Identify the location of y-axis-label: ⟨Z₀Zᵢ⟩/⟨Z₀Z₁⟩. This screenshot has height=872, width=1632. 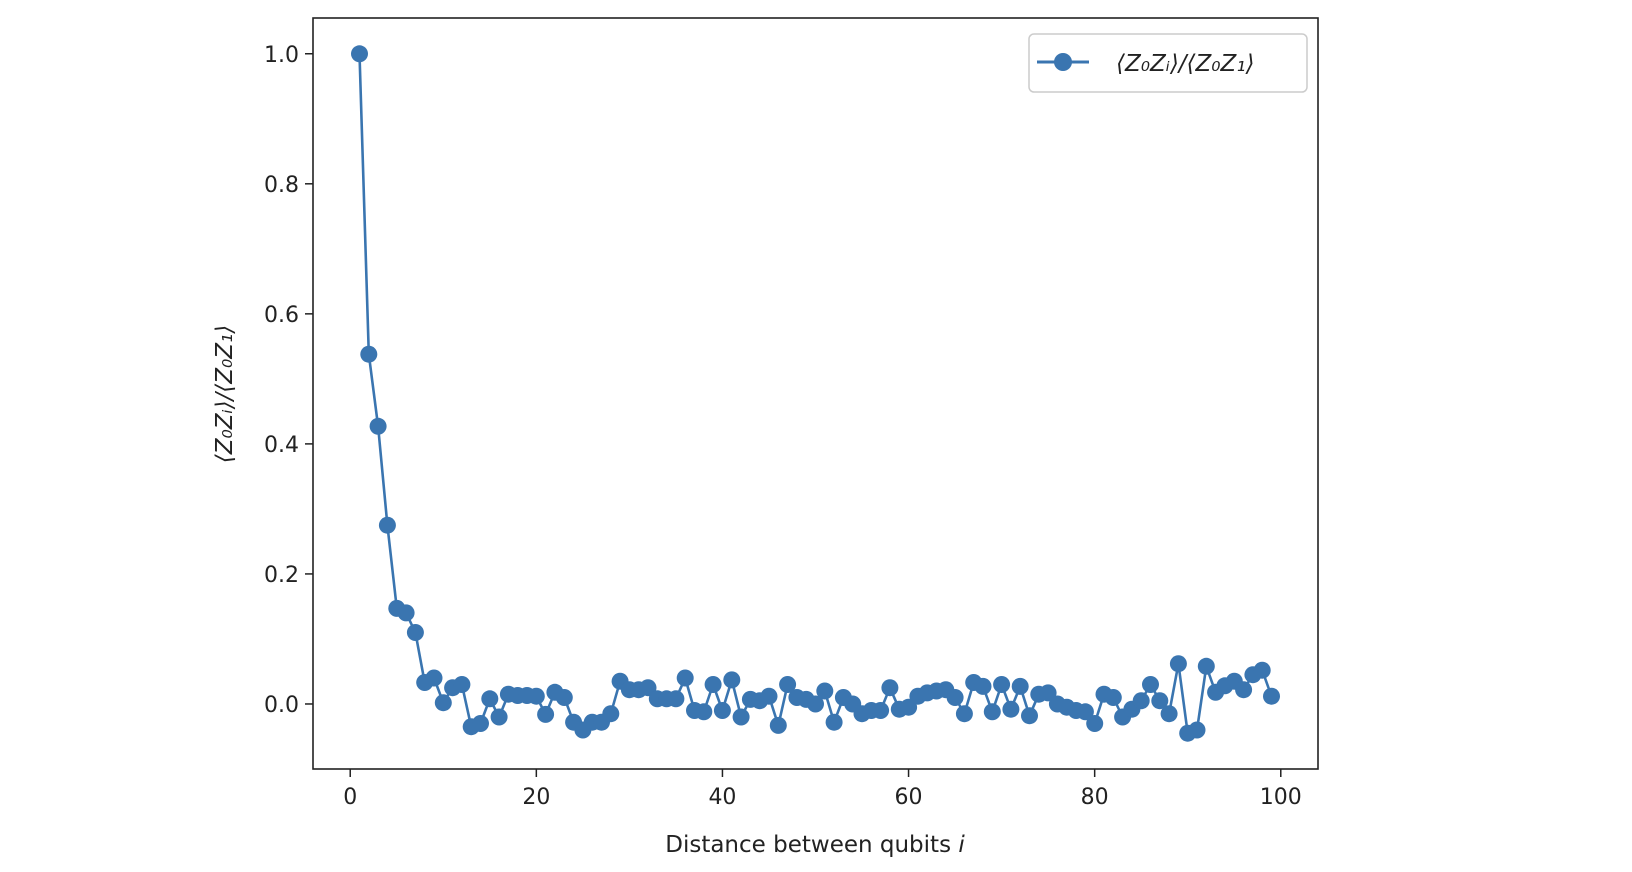
(225, 394).